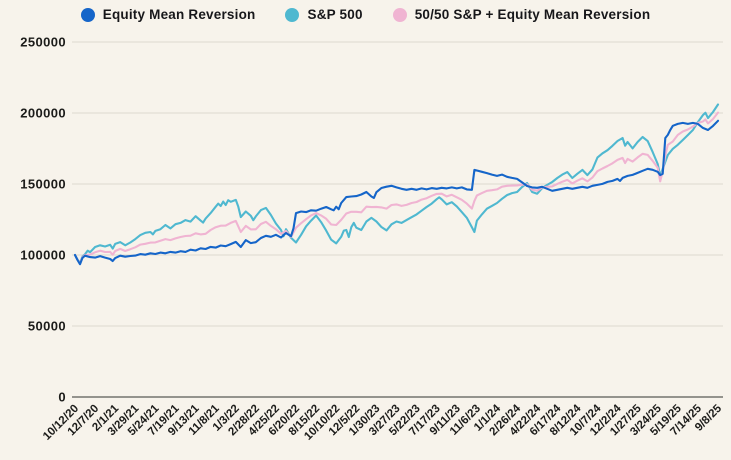 The width and height of the screenshot is (731, 460). What do you see at coordinates (399, 14) in the screenshot?
I see `legend-dot-5050-combo` at bounding box center [399, 14].